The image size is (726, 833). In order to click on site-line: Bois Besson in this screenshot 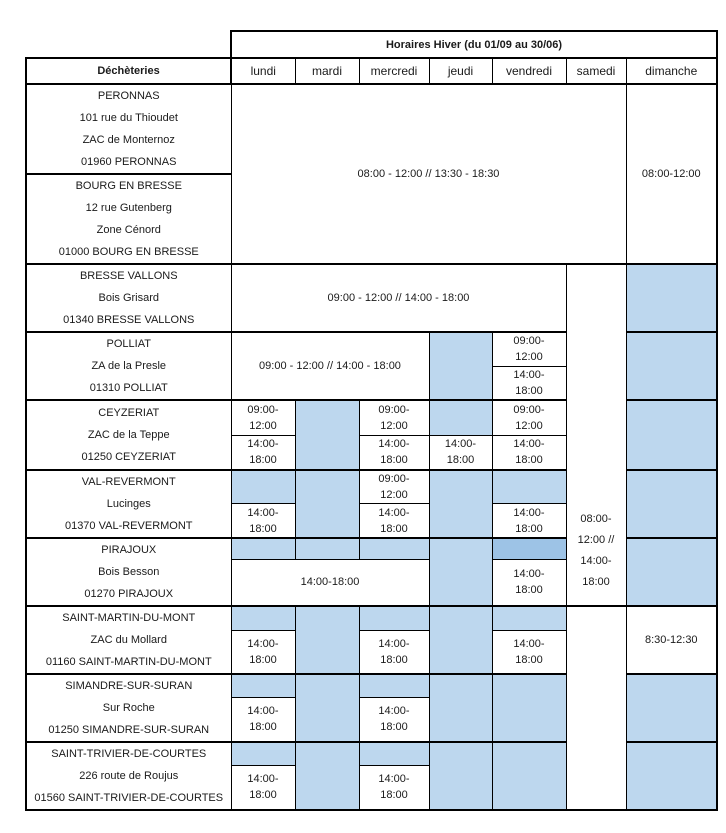, I will do `click(129, 572)`.